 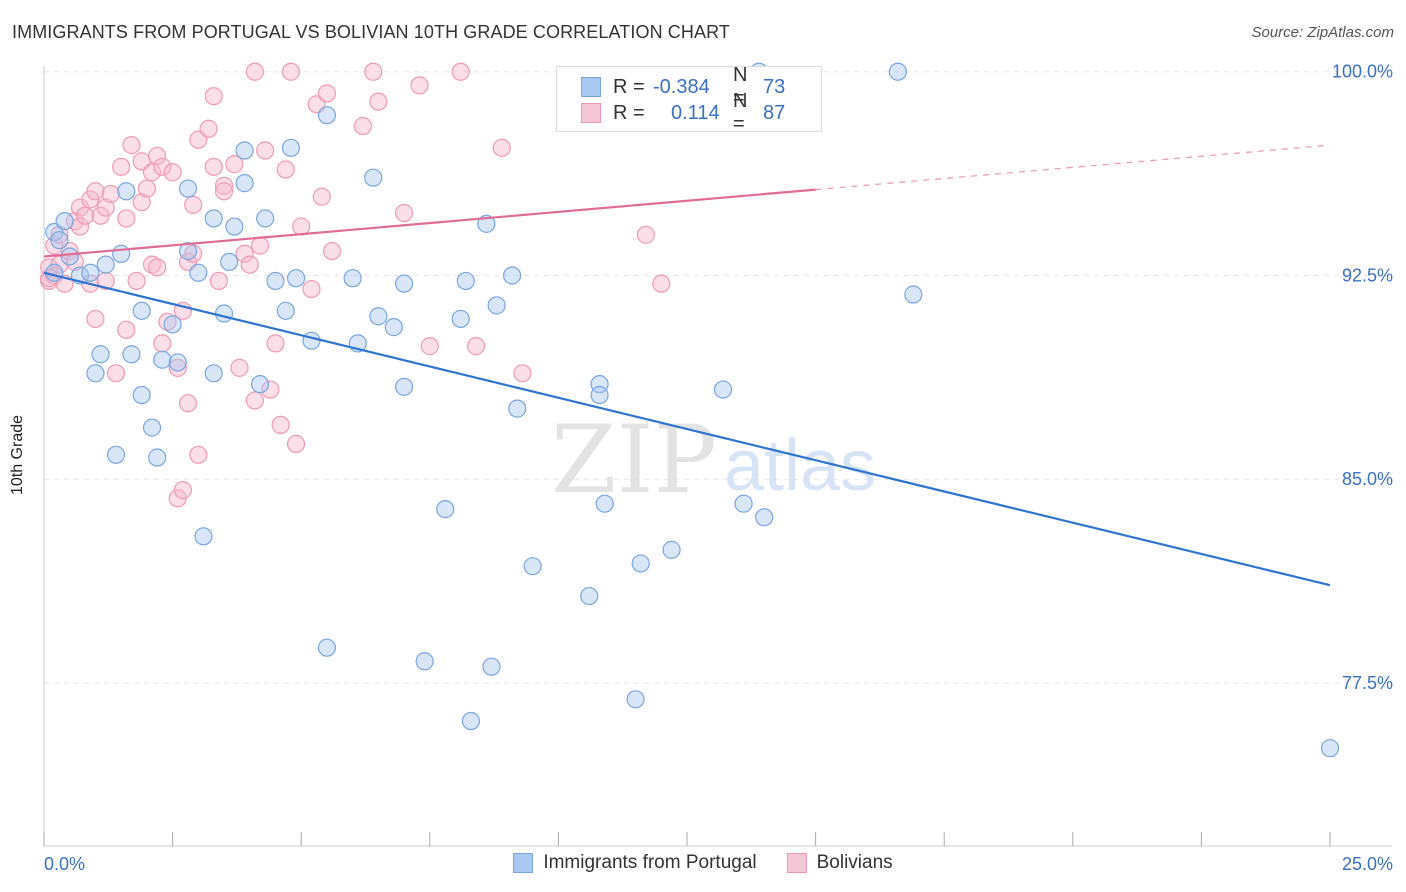 I want to click on watermark-zip: ZIP, so click(x=634, y=460).